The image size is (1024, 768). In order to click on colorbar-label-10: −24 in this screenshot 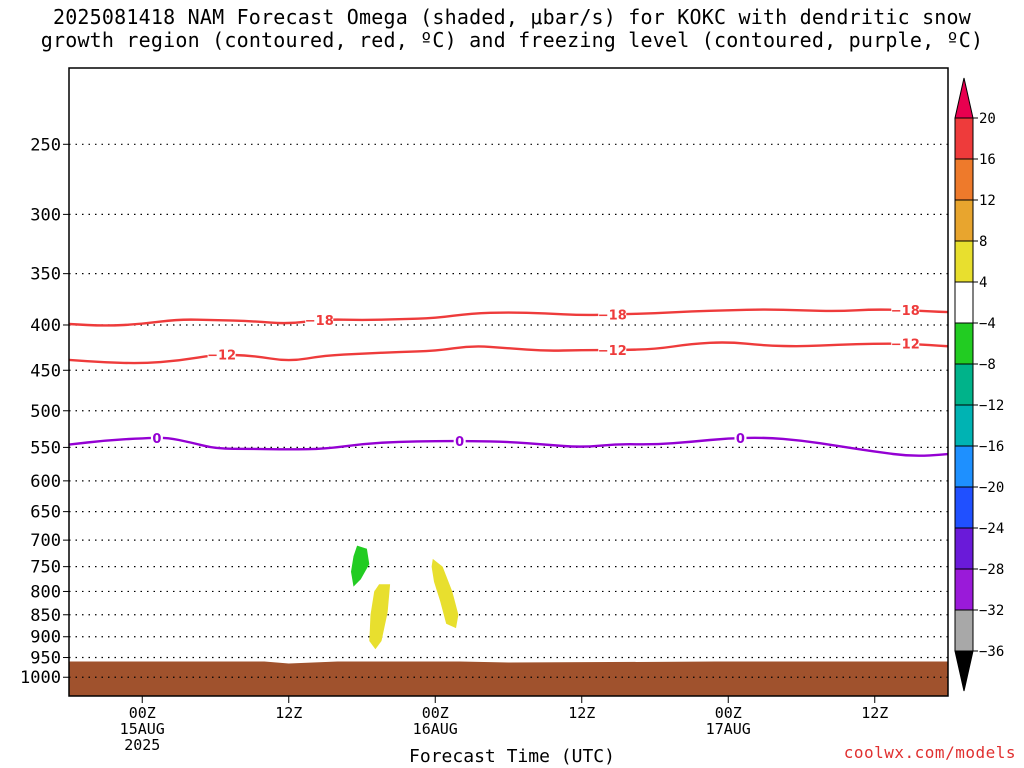, I will do `click(991, 529)`.